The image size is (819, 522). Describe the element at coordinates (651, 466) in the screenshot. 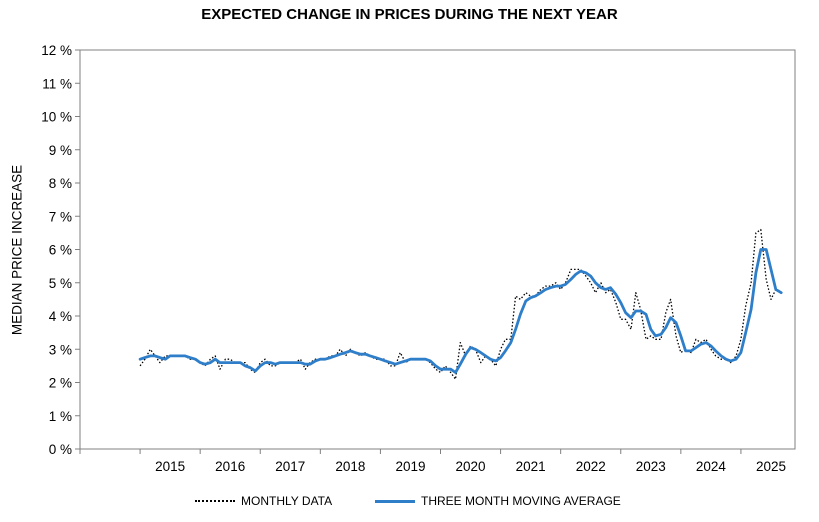

I see `x-tick-label: 2023` at that location.